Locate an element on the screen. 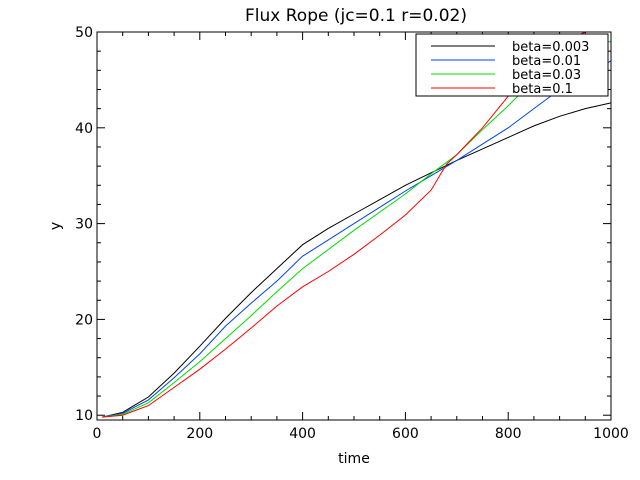 This screenshot has width=640, height=480. x-tick-label: 1000 is located at coordinates (611, 434).